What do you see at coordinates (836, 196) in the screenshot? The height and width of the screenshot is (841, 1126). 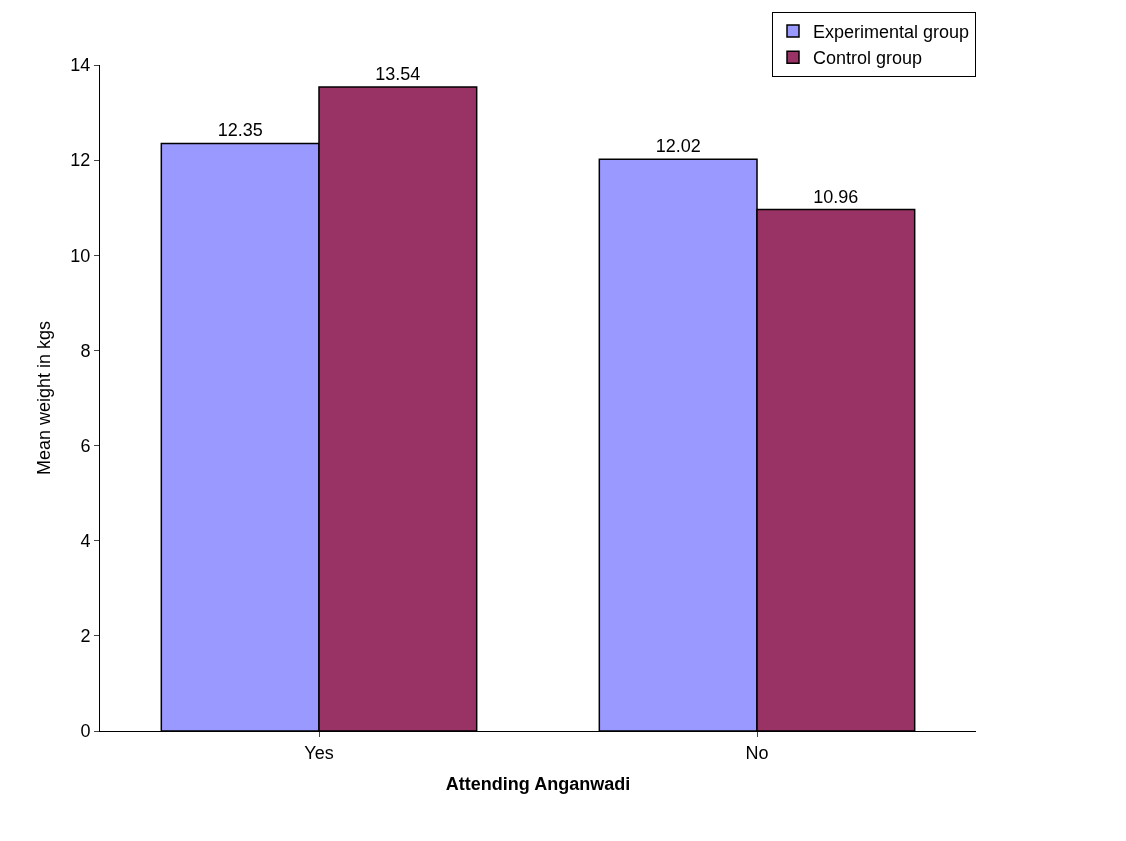 I see `data-label: 10.96` at bounding box center [836, 196].